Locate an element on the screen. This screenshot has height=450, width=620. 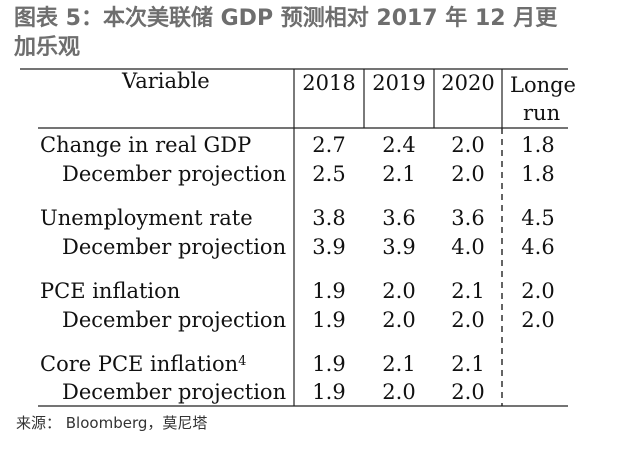
row-label: Unemployment rate is located at coordinates (146, 218).